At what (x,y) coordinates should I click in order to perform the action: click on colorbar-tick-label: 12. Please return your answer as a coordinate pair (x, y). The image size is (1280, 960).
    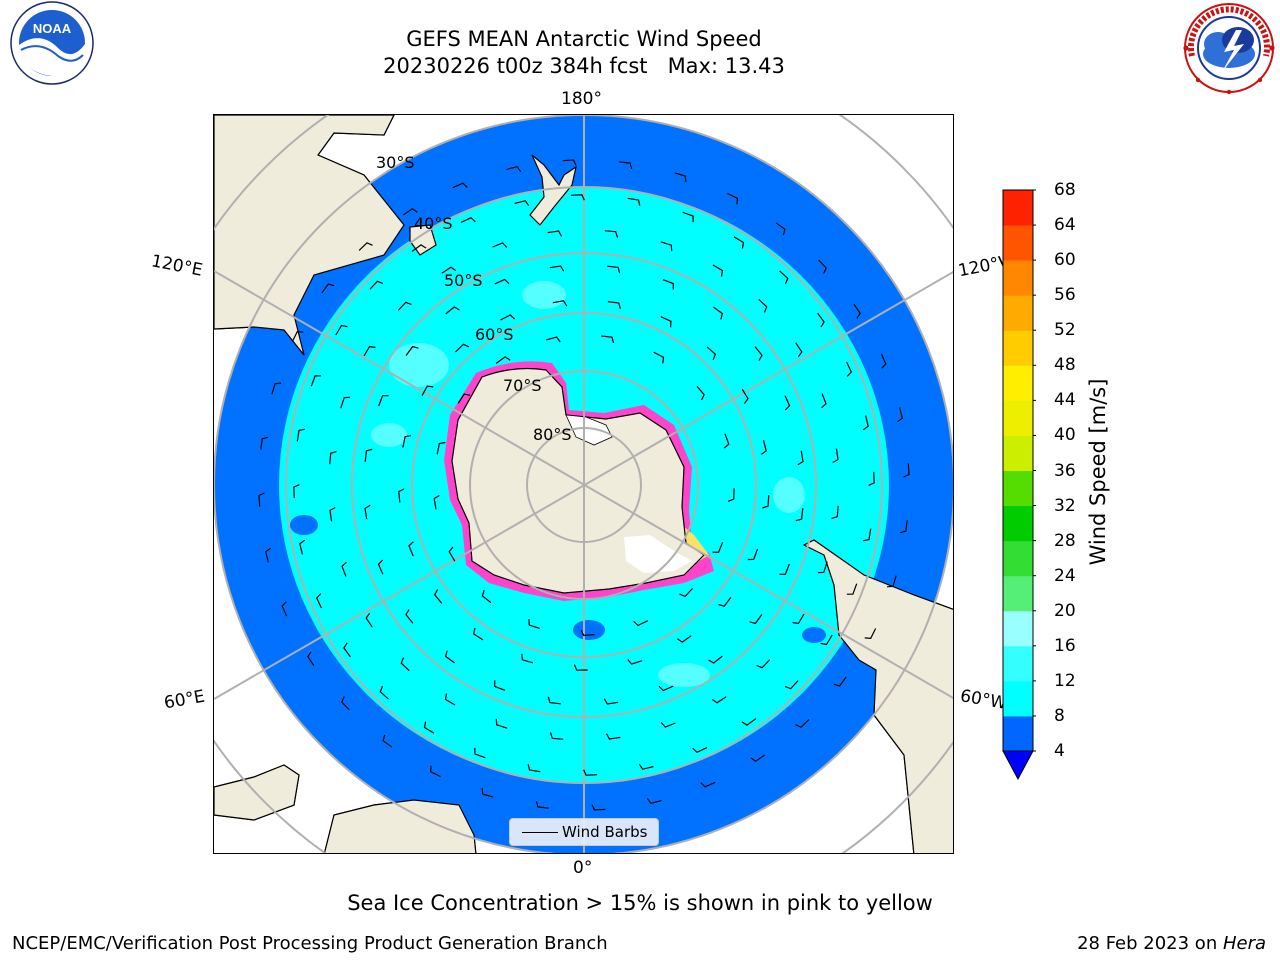
    Looking at the image, I should click on (1065, 680).